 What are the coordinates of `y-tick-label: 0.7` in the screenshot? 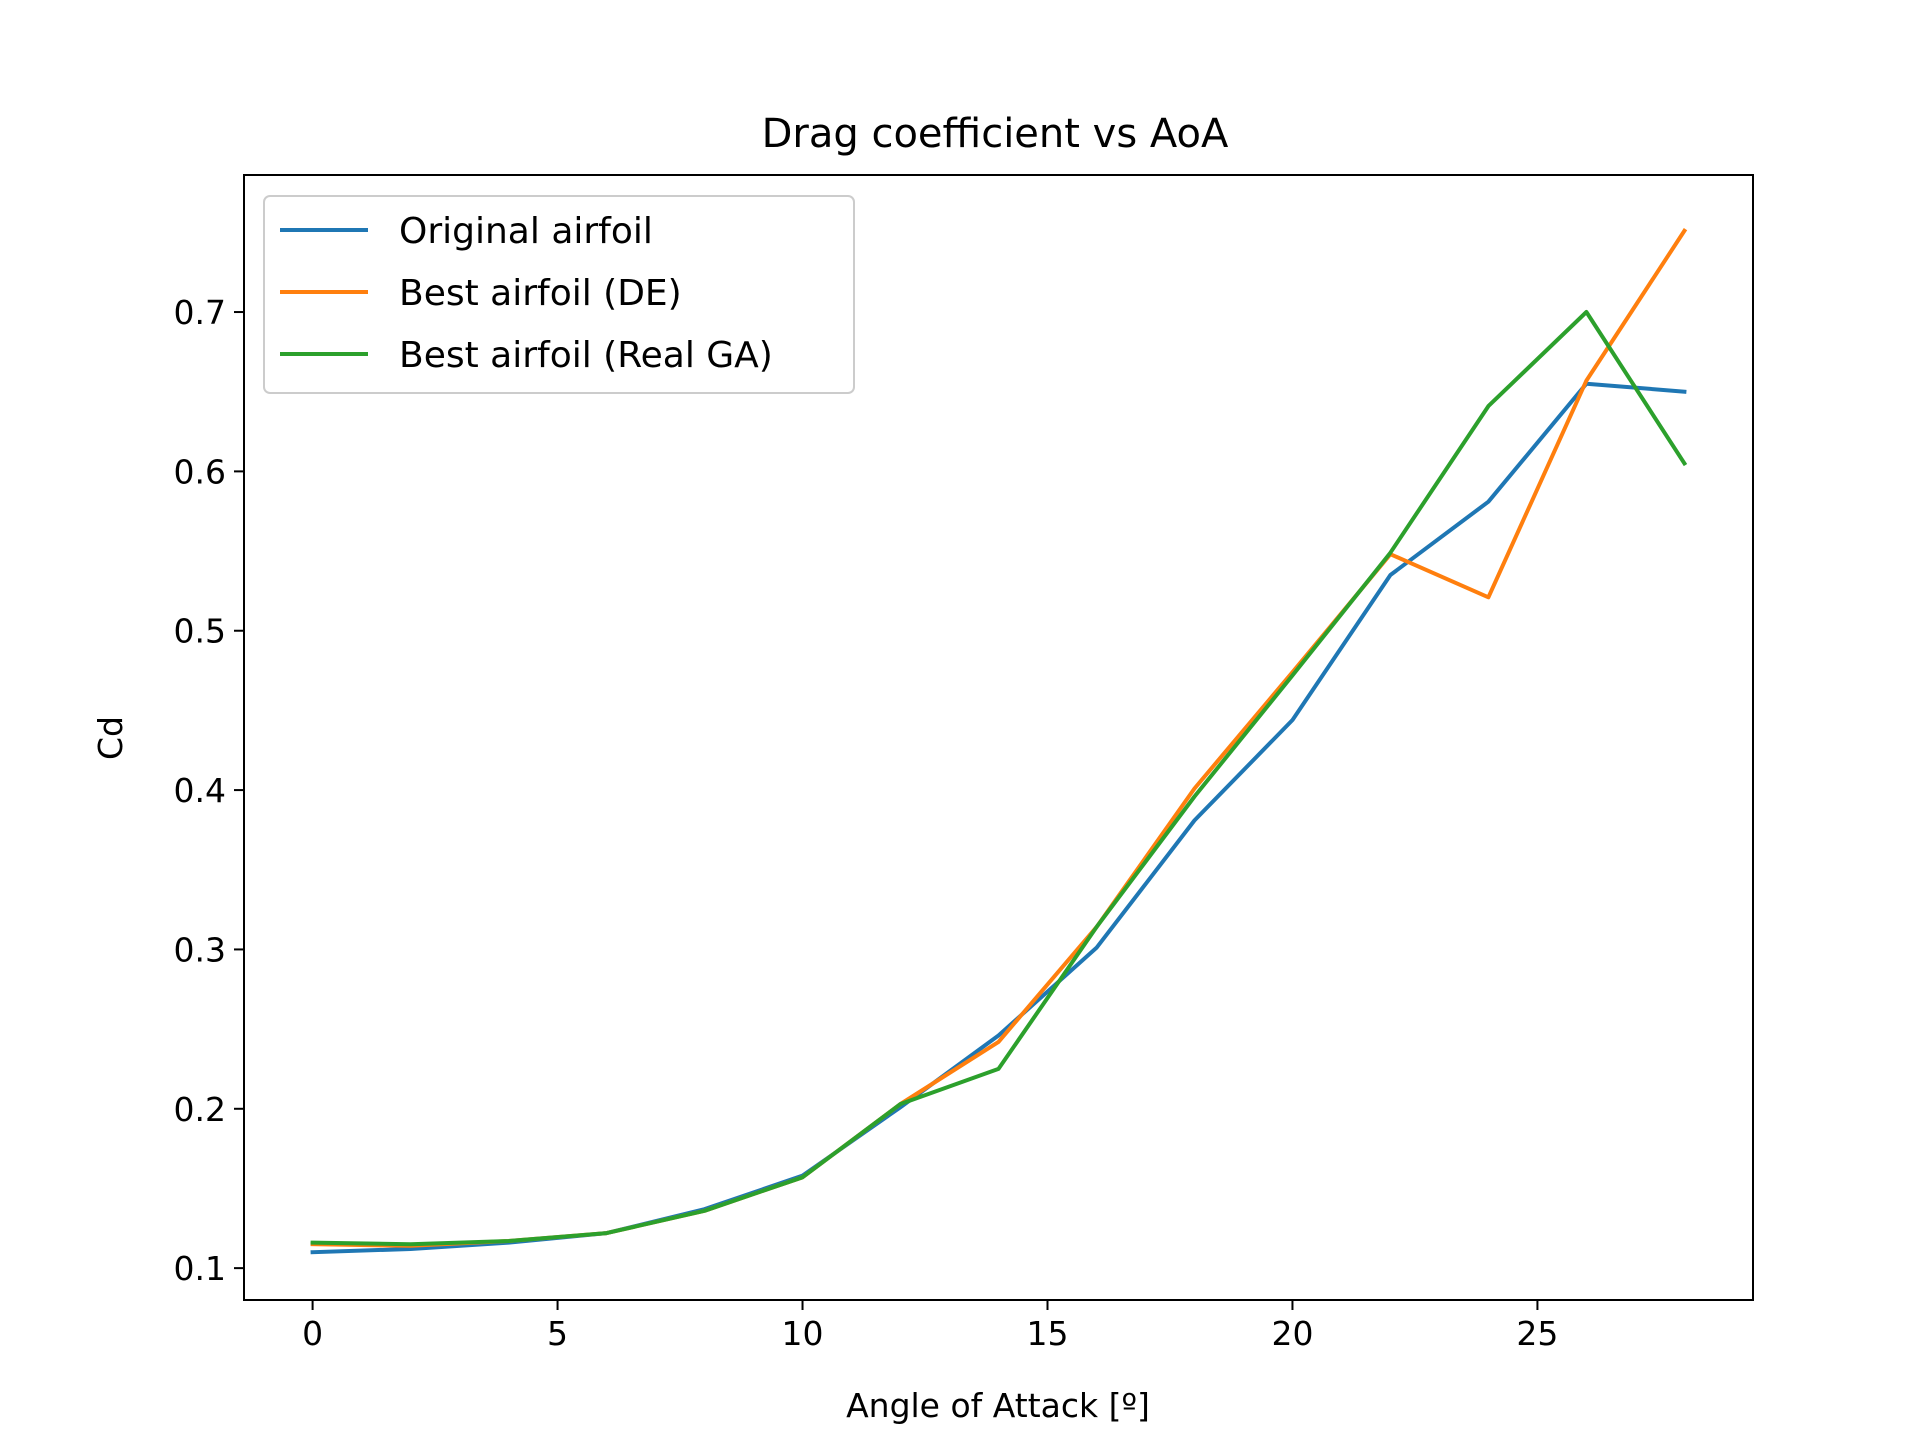 It's located at (200, 312).